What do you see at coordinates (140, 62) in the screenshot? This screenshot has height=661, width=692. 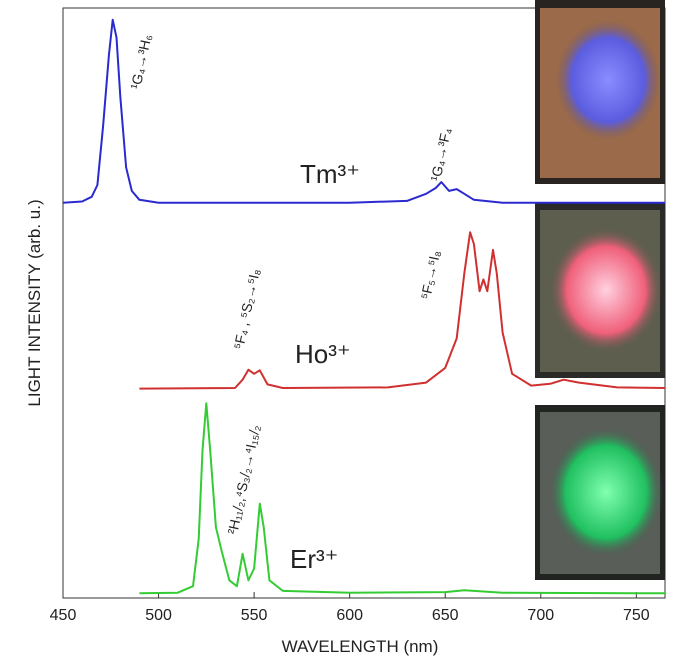 I see `transition-label: ¹G₄→³H₆` at bounding box center [140, 62].